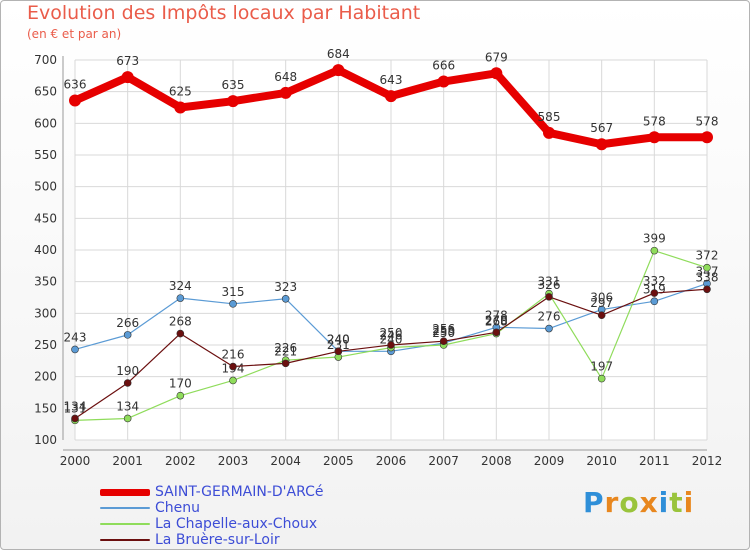  I want to click on data-label: 240, so click(338, 339).